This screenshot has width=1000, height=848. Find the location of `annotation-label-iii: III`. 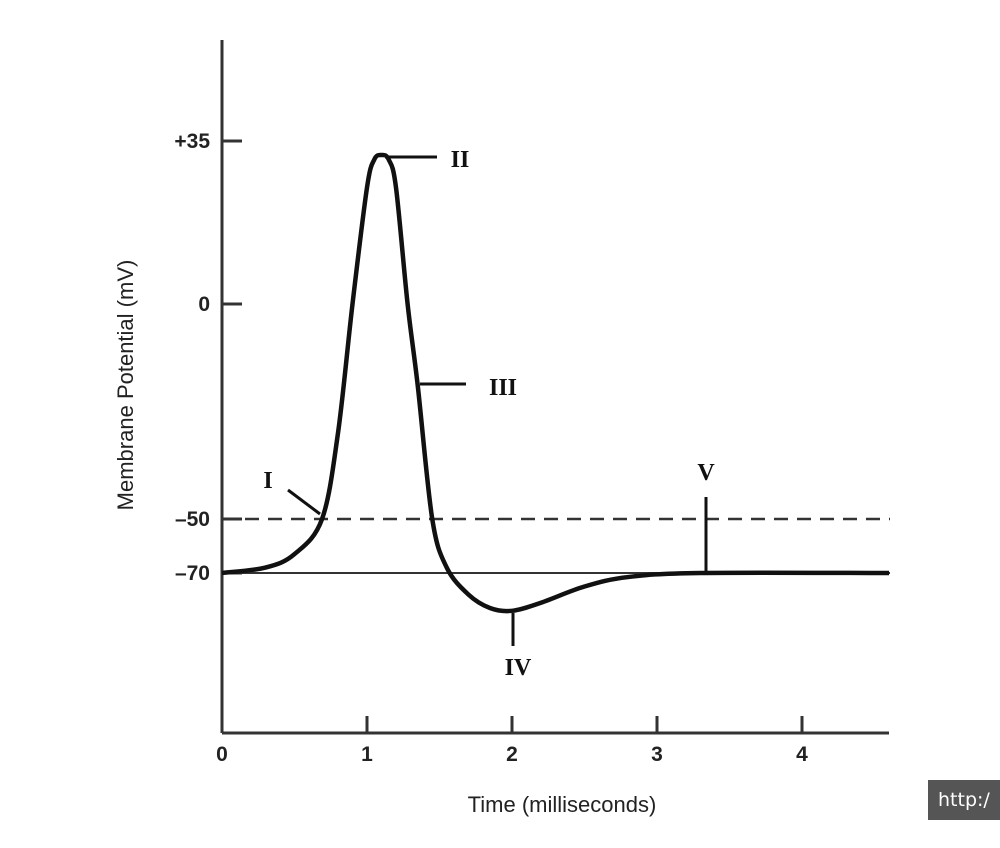

annotation-label-iii: III is located at coordinates (503, 388).